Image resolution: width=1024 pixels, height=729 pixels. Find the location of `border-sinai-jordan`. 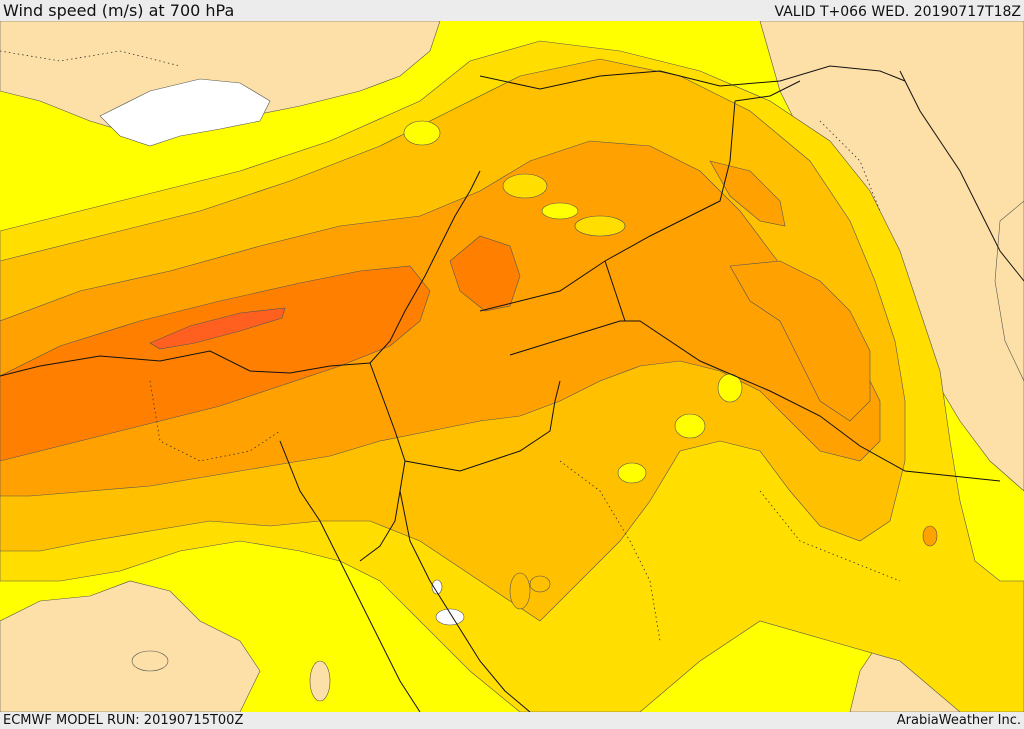

border-sinai-jordan is located at coordinates (482, 426).